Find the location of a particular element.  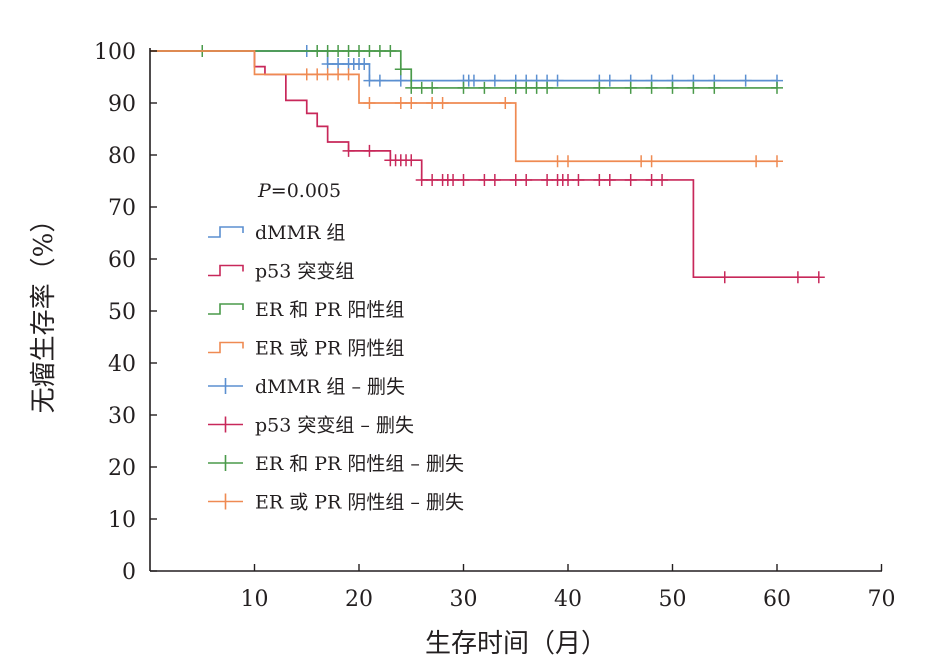

y-tick-label: 80 is located at coordinates (122, 156).